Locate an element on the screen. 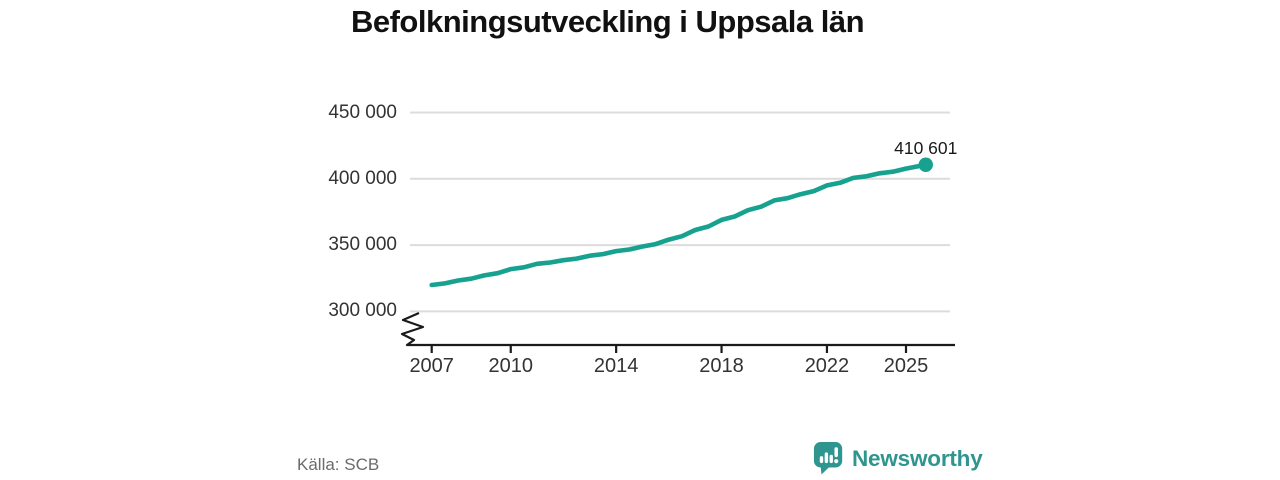 The image size is (1280, 480). newsworthy-logo-text: Newsworthy is located at coordinates (917, 458).